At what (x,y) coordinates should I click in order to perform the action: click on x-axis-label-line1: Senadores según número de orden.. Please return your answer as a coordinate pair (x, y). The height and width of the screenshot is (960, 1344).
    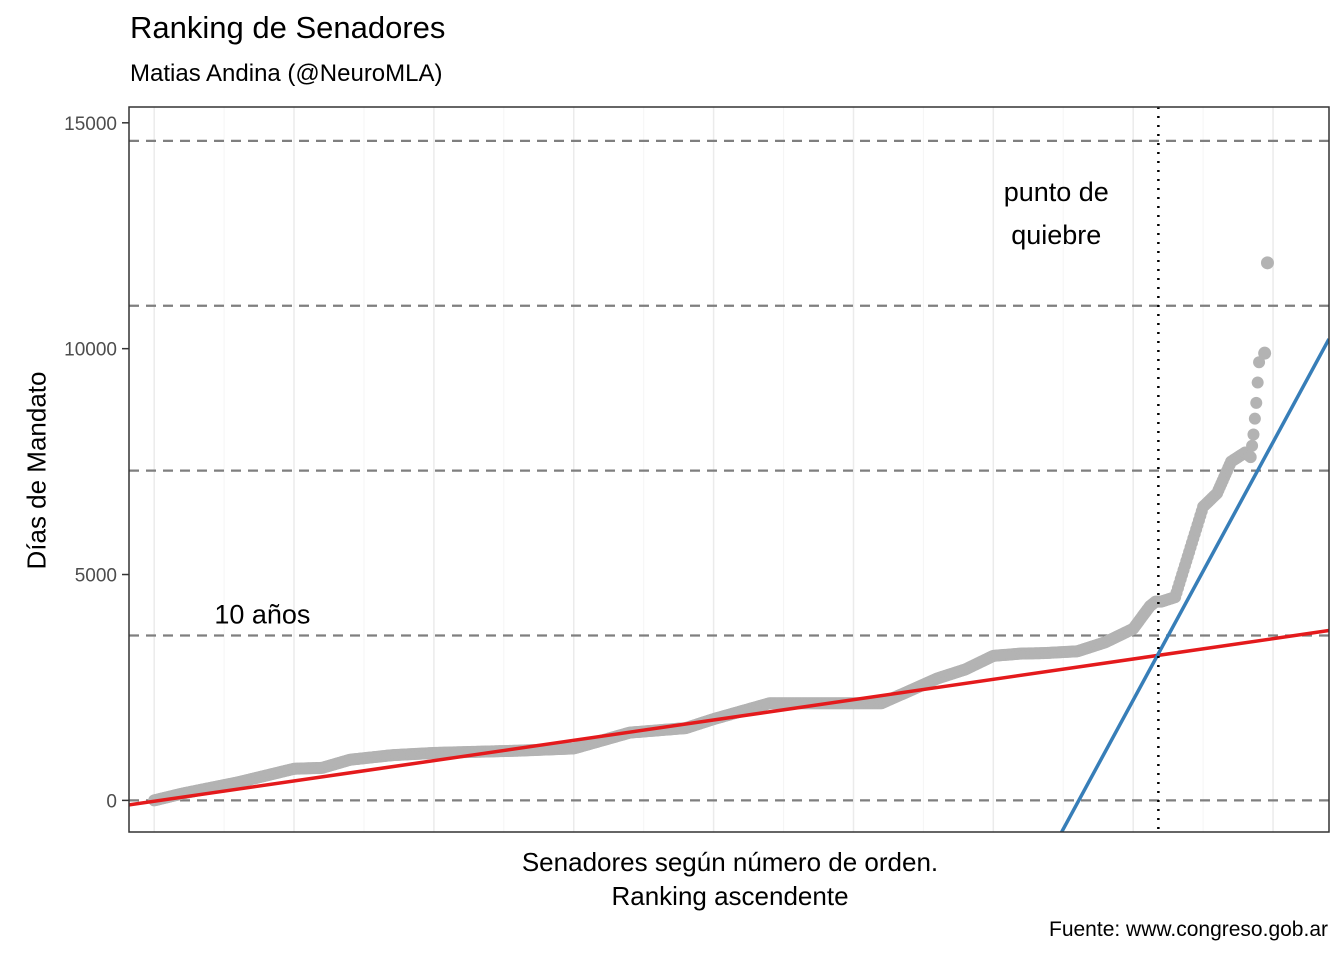
    Looking at the image, I should click on (730, 862).